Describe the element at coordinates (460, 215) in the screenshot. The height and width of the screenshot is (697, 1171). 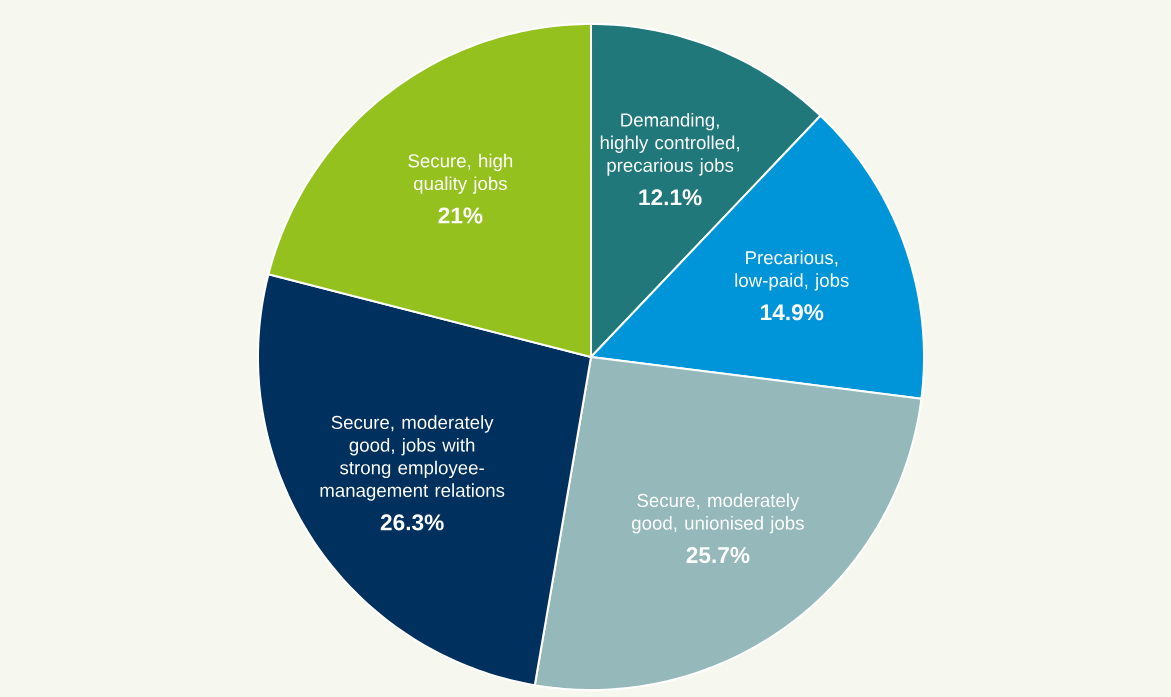
I see `data-label: 21%` at that location.